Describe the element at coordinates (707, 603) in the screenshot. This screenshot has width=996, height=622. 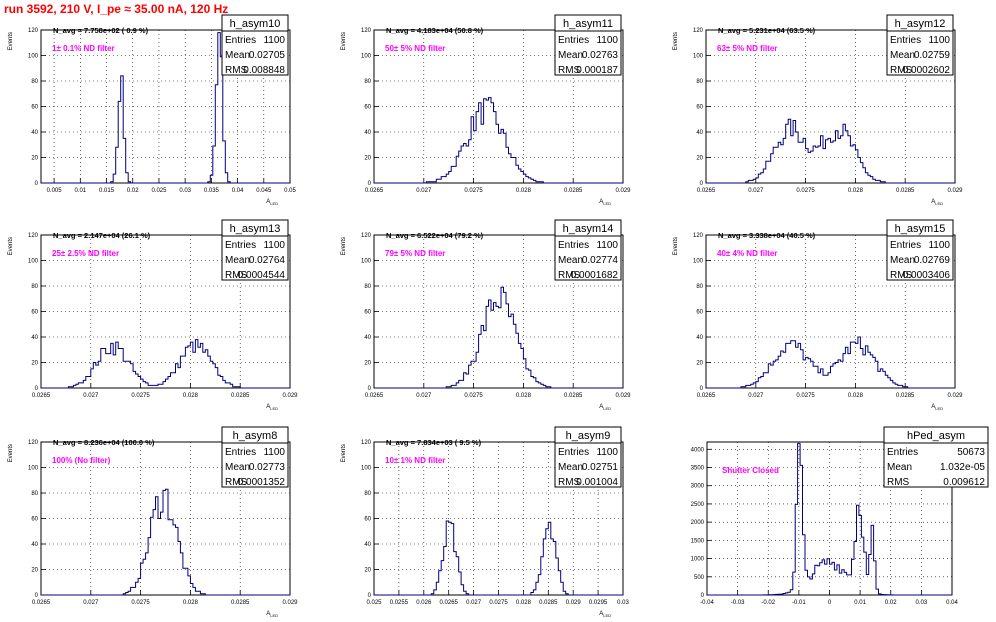
I see `x-tick-label: -0.04` at that location.